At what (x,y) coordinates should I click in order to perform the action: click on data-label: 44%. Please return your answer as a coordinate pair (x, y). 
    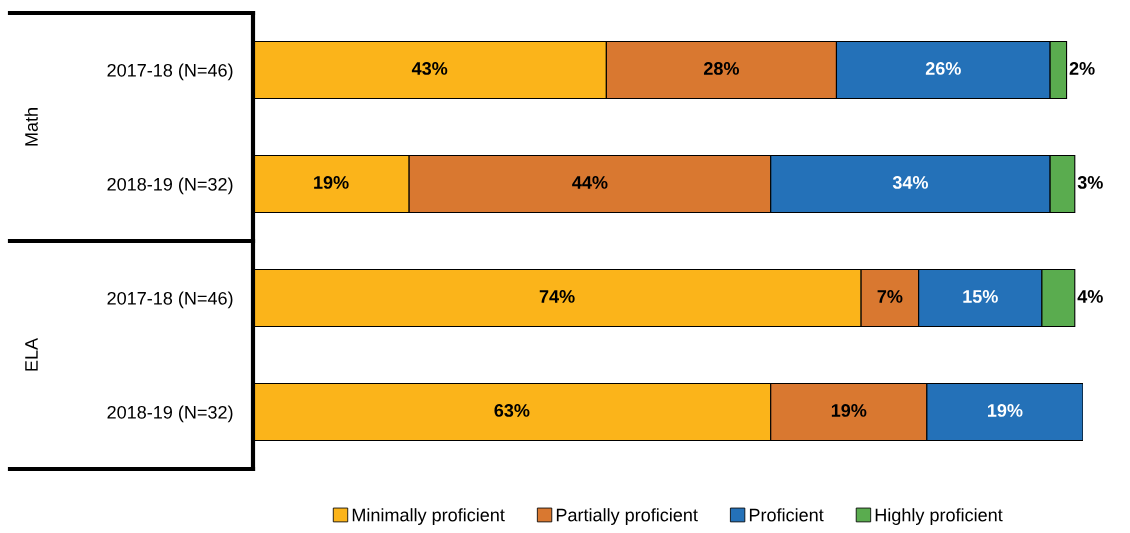
    Looking at the image, I should click on (590, 182).